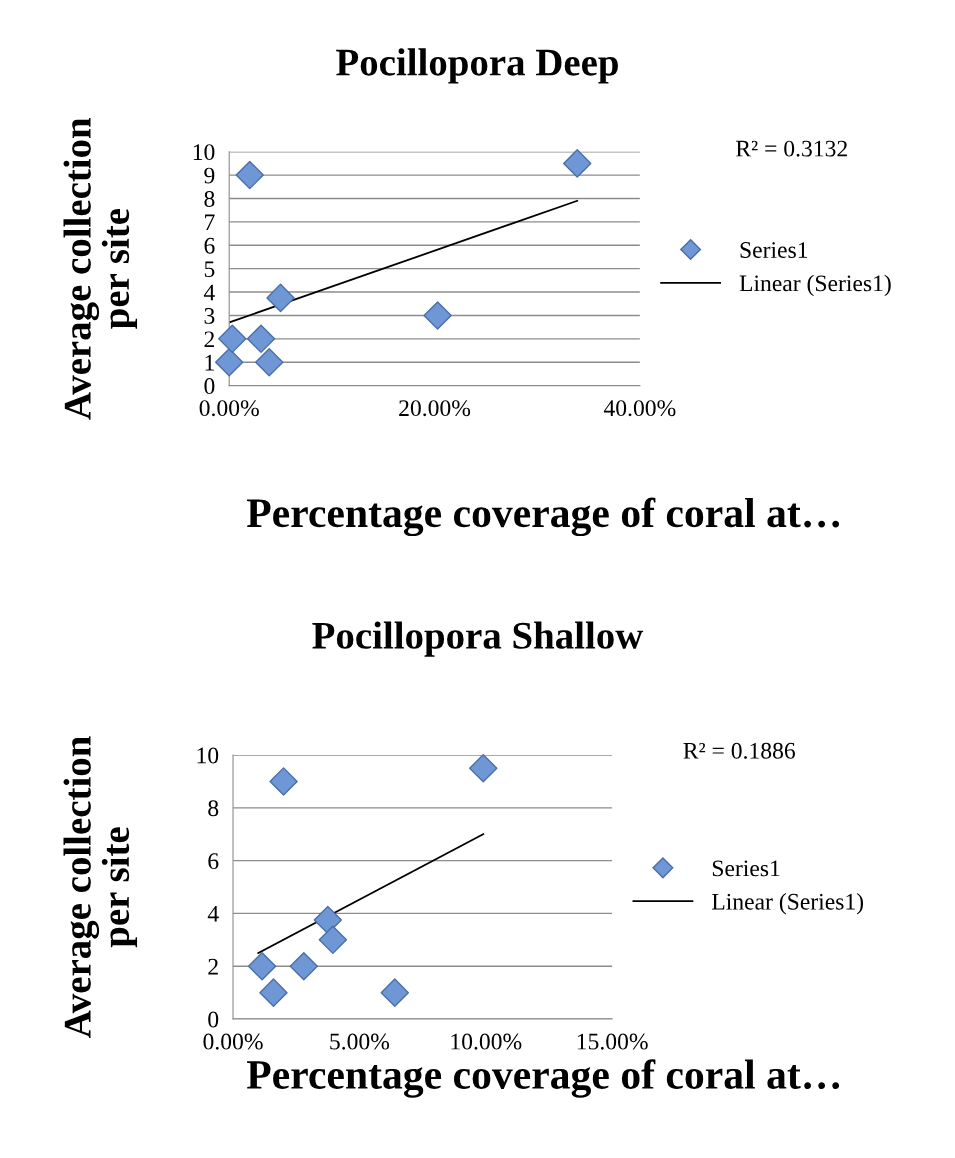 This screenshot has height=1158, width=955. Describe the element at coordinates (478, 639) in the screenshot. I see `chart-title: Pocillopora Shallow` at that location.